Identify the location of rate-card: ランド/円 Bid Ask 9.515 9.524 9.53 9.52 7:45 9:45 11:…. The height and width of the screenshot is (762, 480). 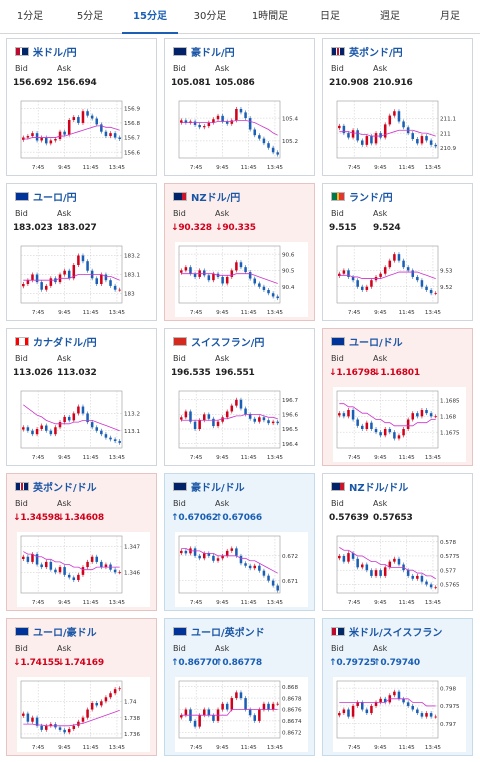
(397, 252).